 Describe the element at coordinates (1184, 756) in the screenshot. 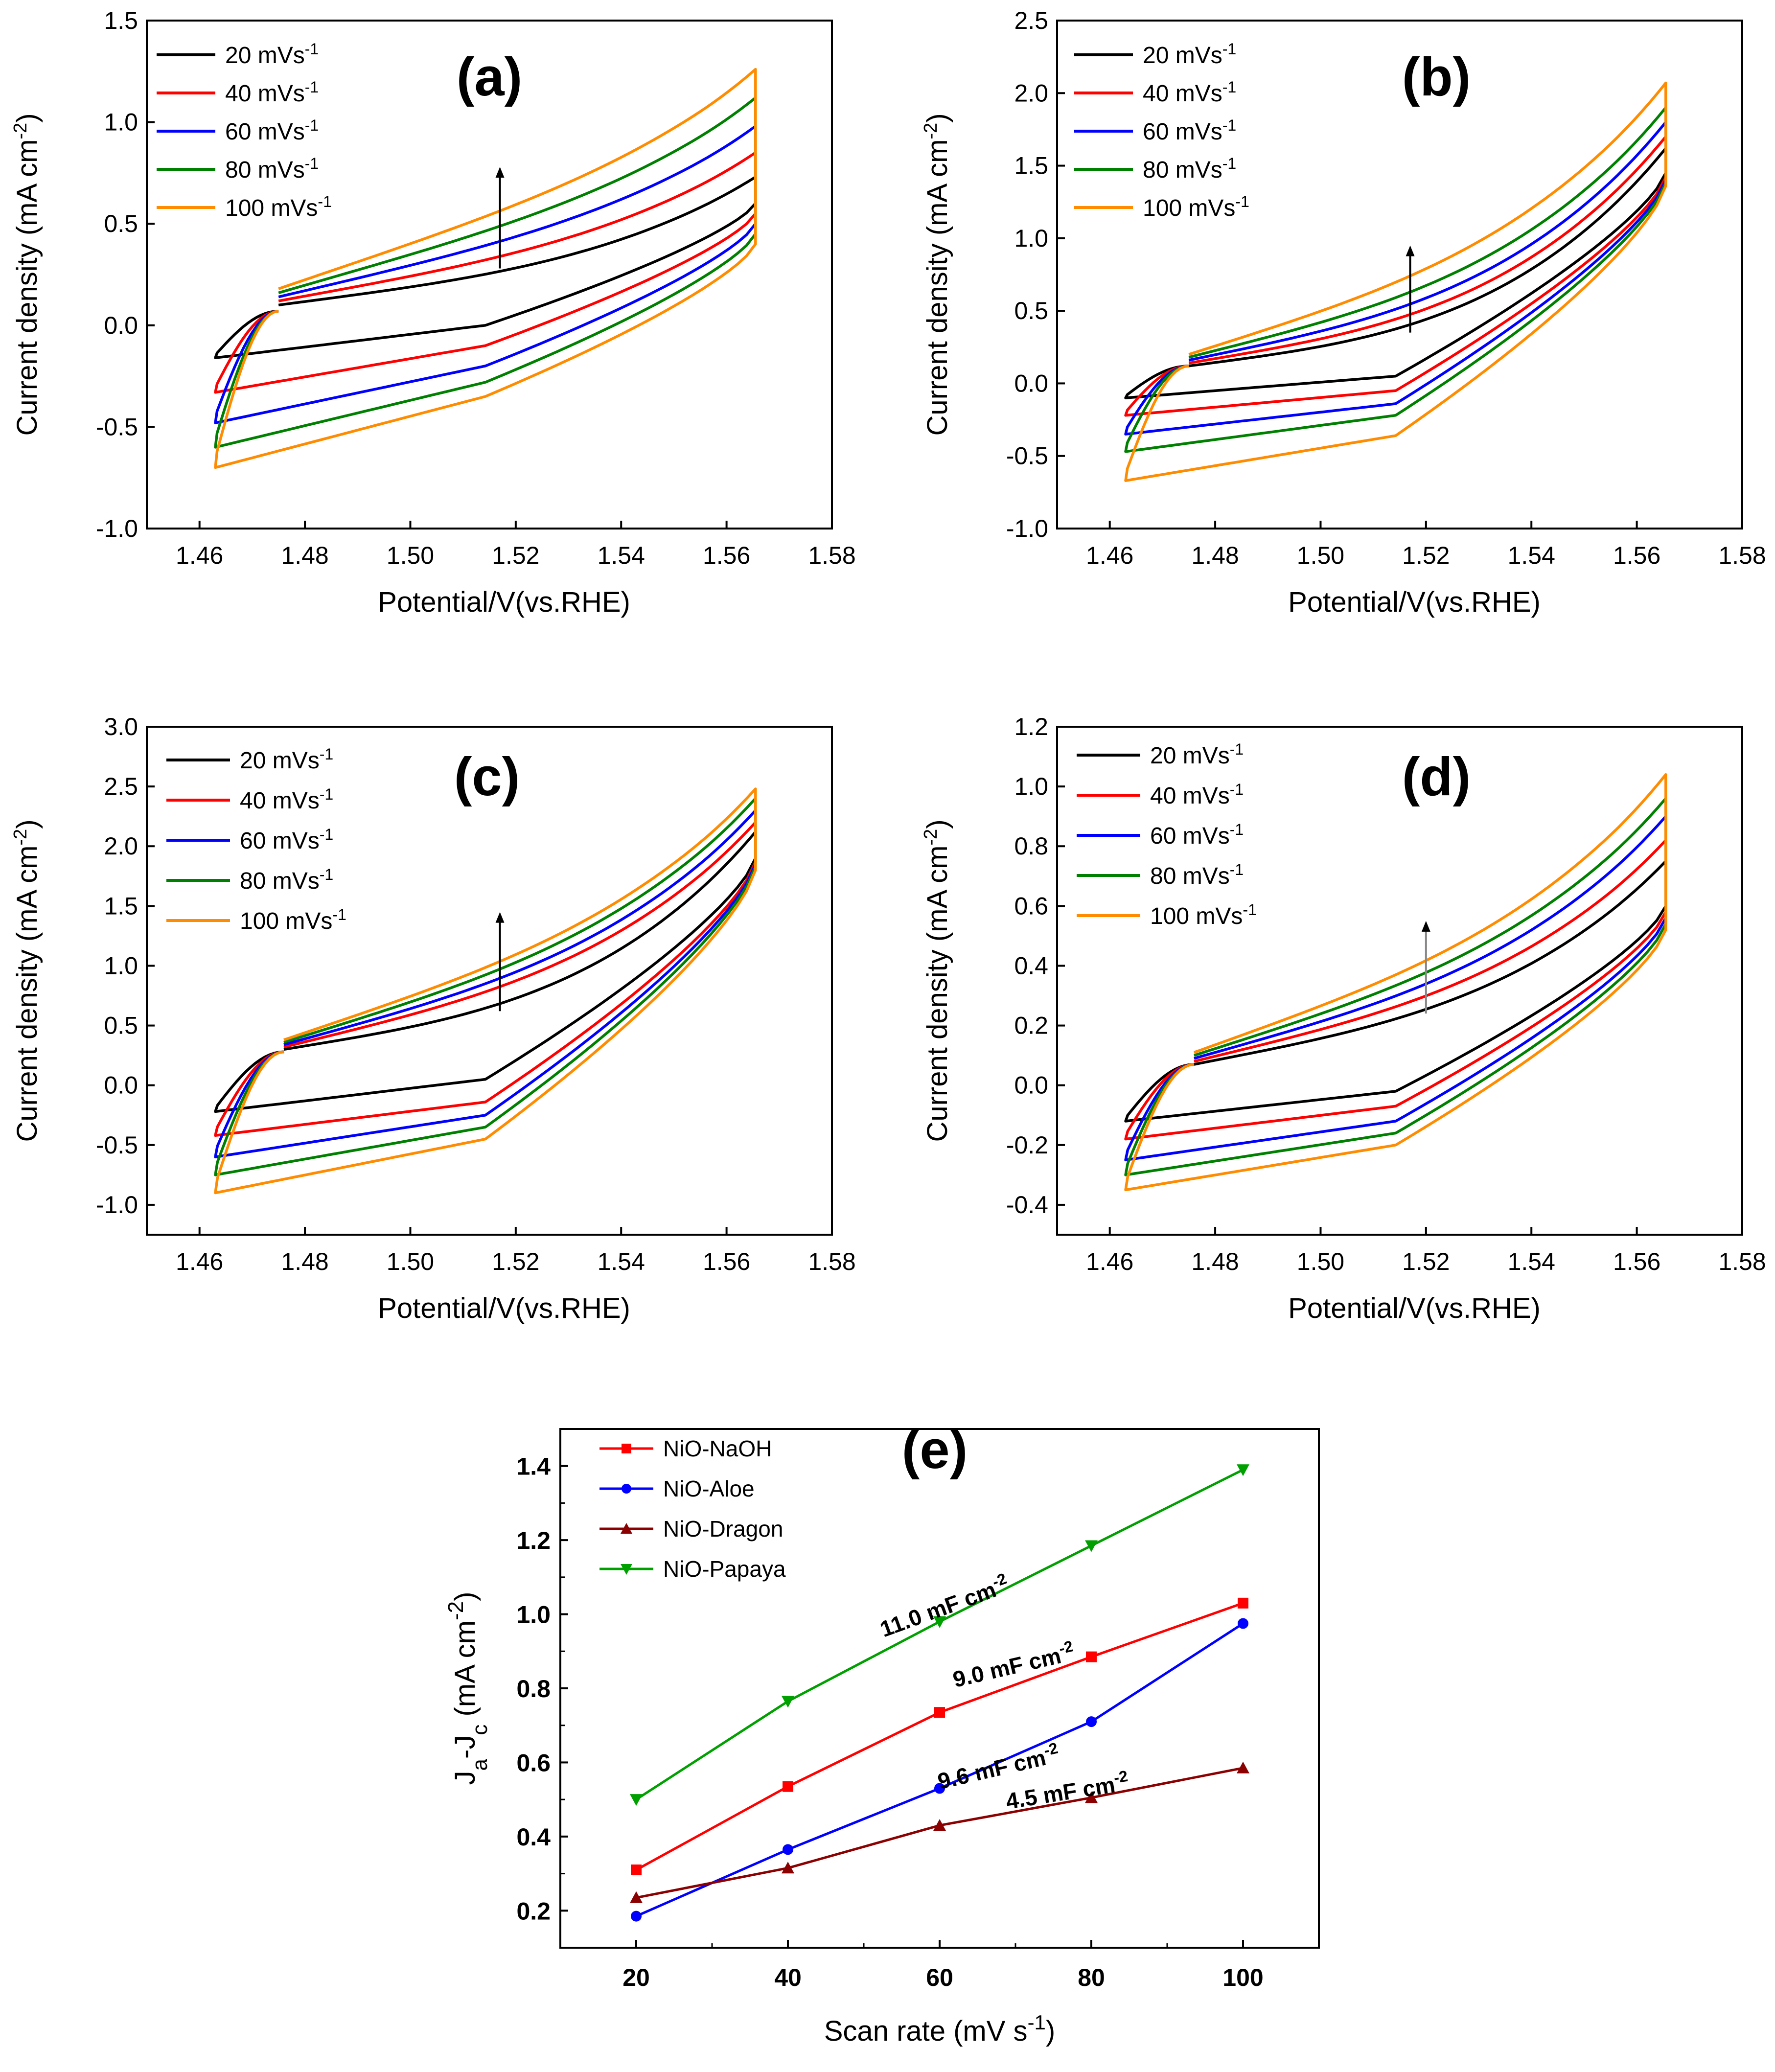

I see `legend-label-text: 20 mV` at that location.